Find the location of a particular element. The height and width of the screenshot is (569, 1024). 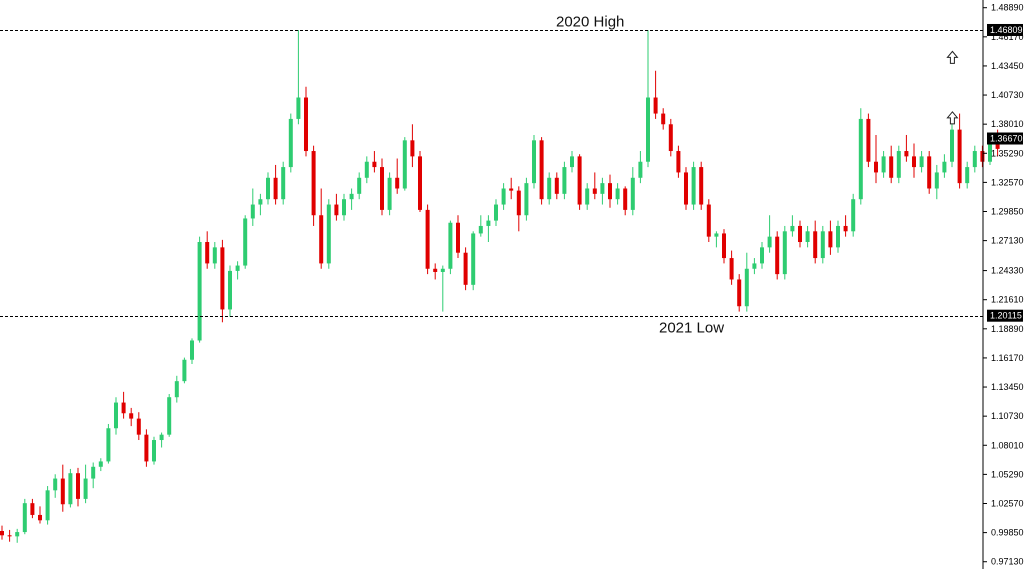

tick-label: 1.16170 is located at coordinates (1007, 358).